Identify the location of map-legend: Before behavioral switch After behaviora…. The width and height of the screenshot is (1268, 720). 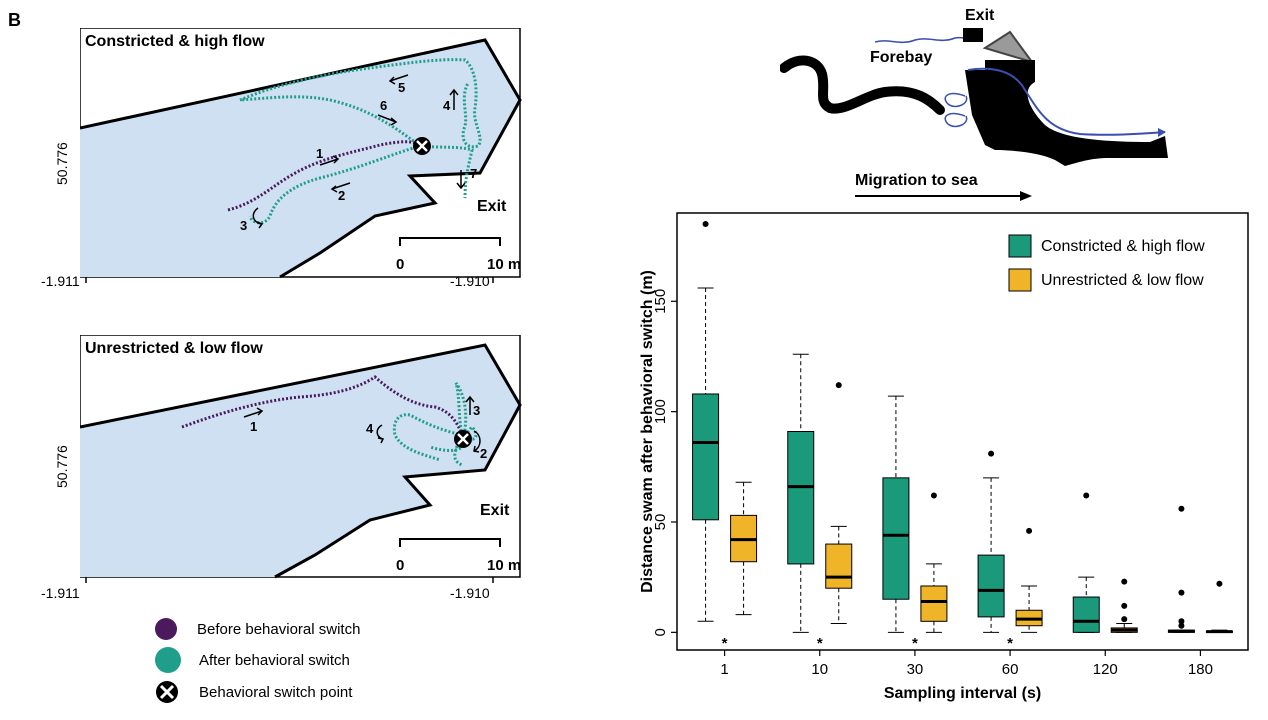
(257, 661).